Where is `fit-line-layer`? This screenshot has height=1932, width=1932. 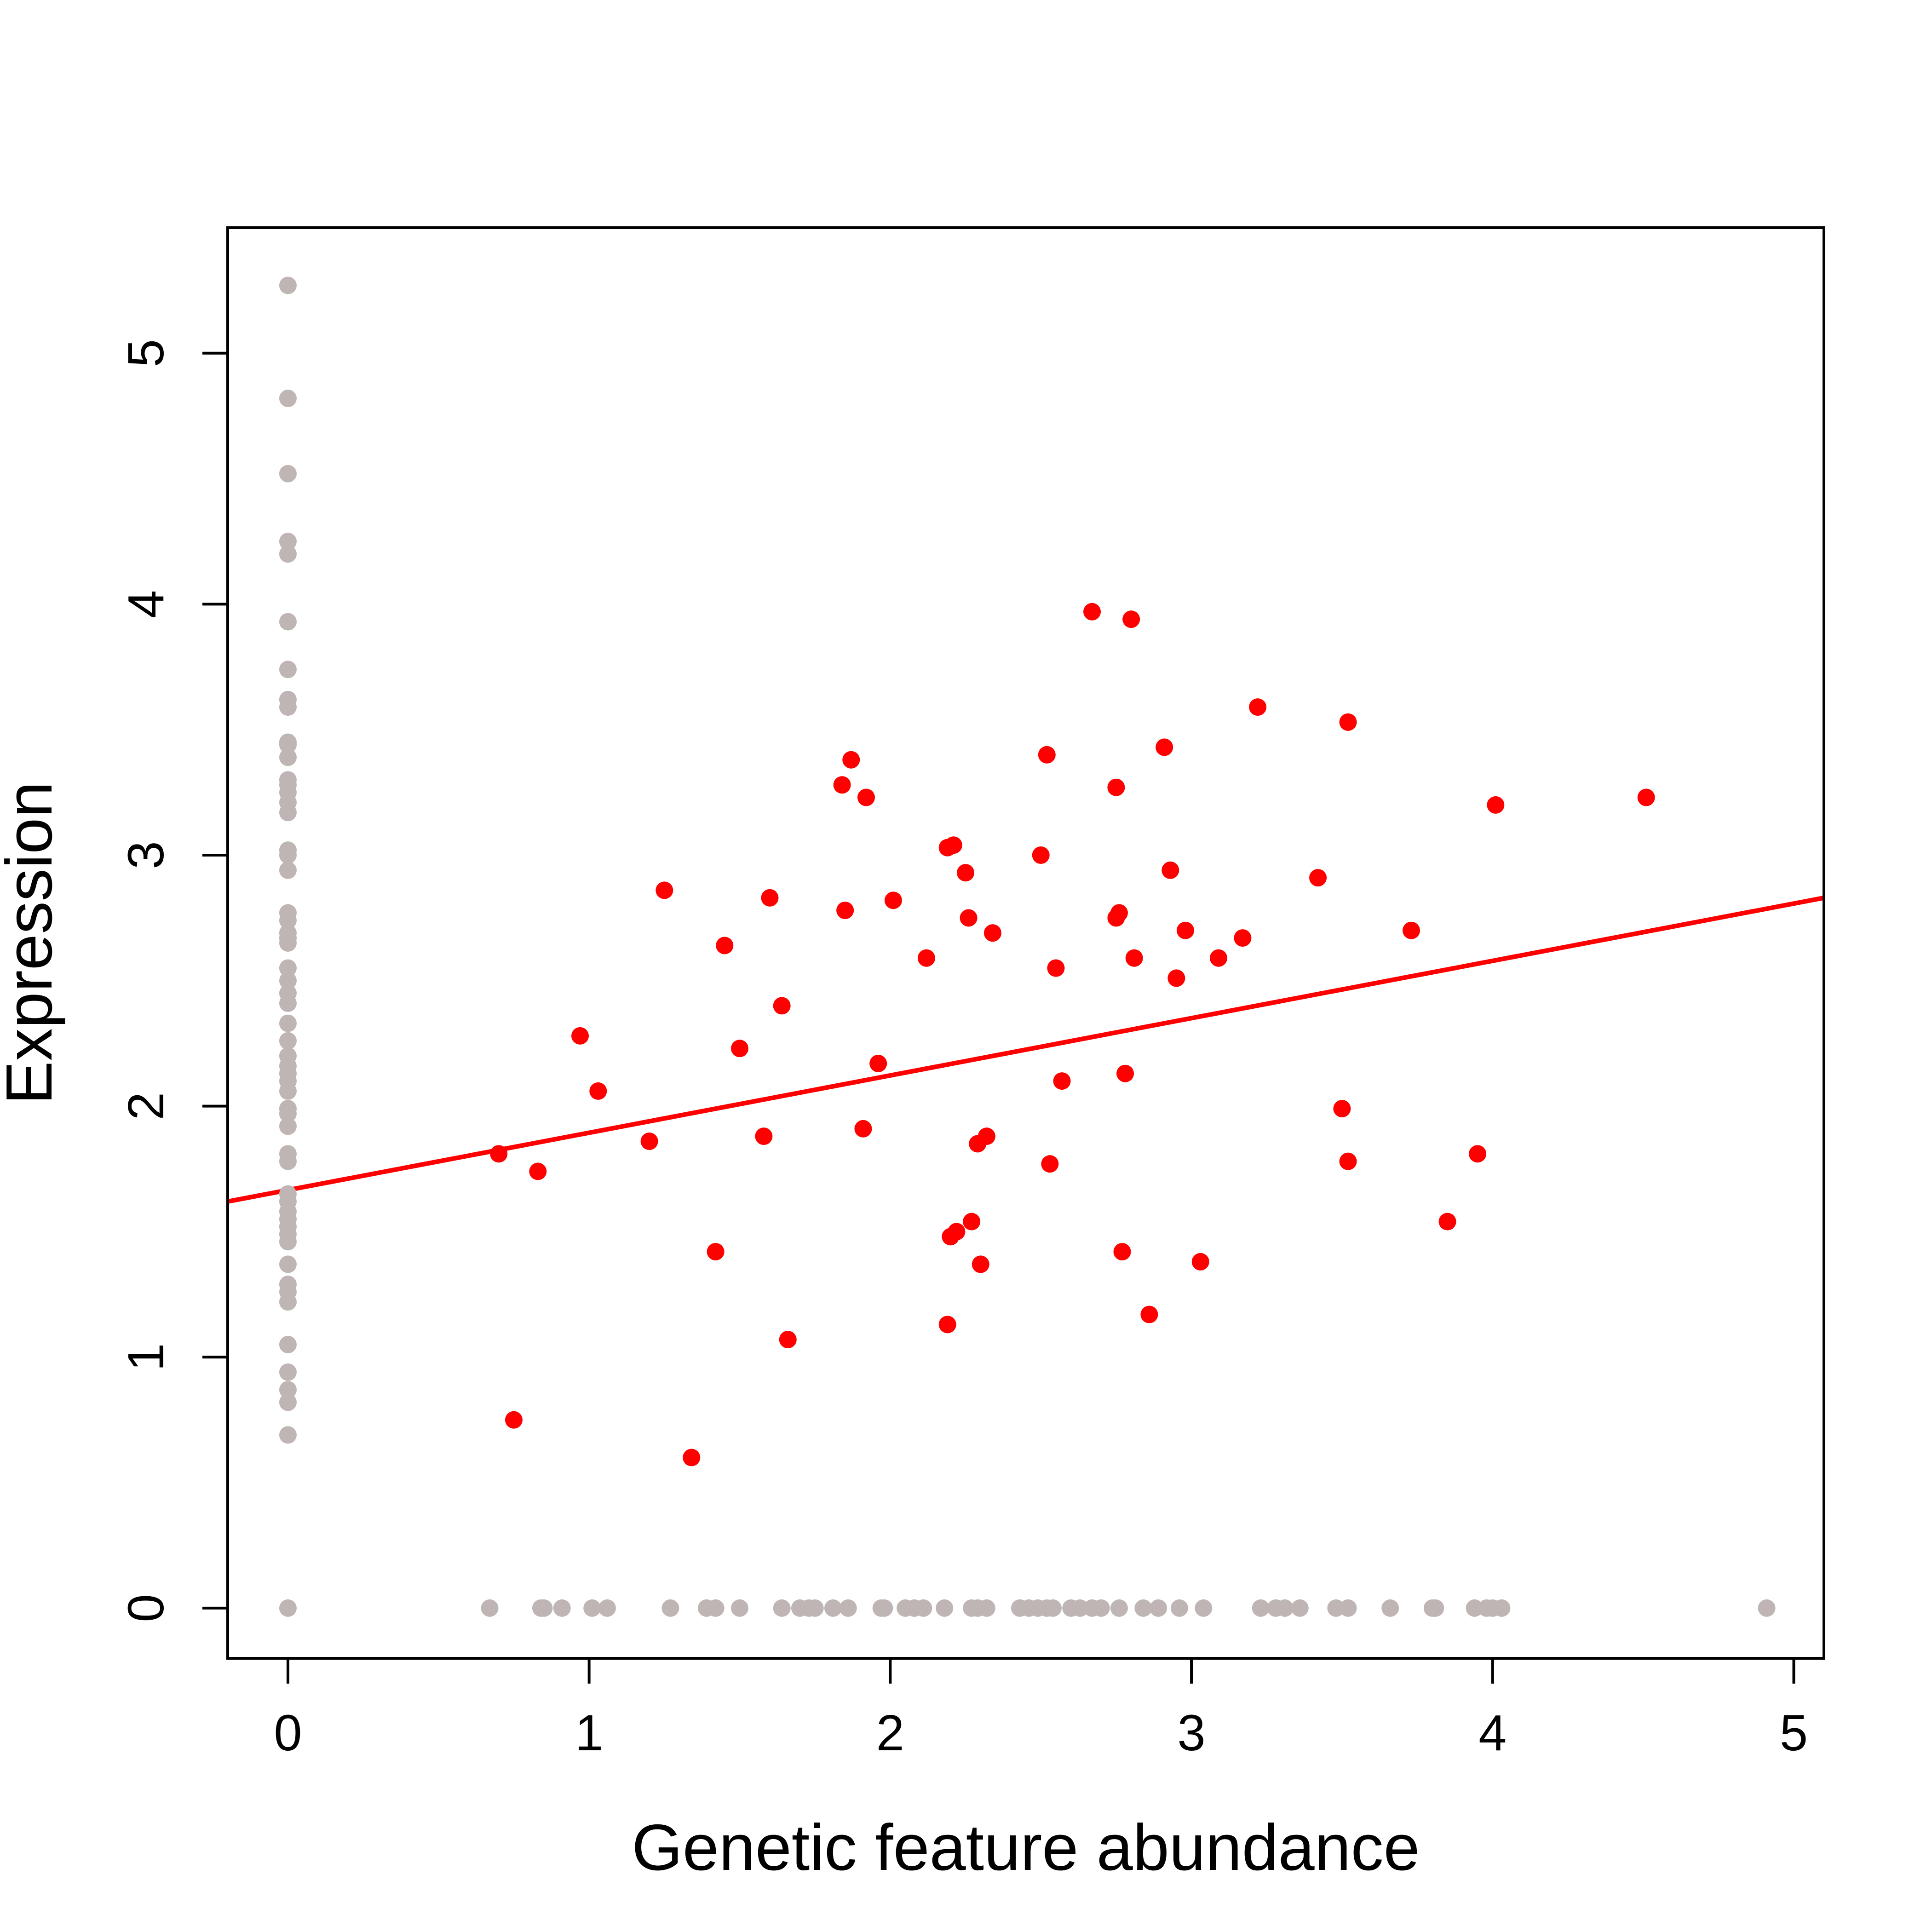 fit-line-layer is located at coordinates (1026, 1049).